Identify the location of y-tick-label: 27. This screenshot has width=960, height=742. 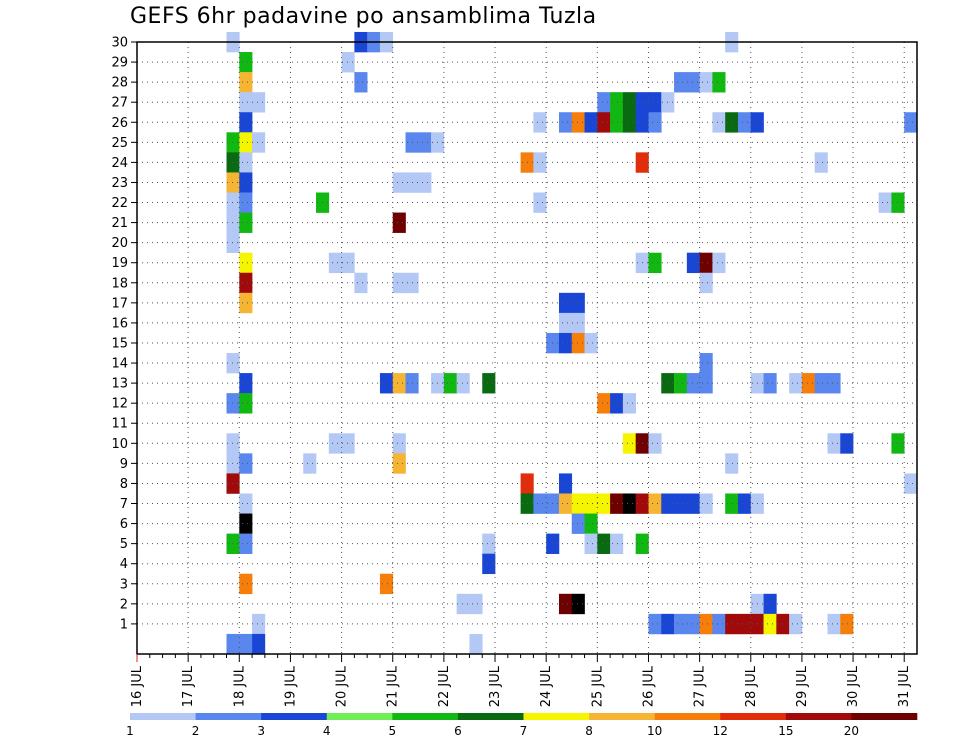
(119, 103).